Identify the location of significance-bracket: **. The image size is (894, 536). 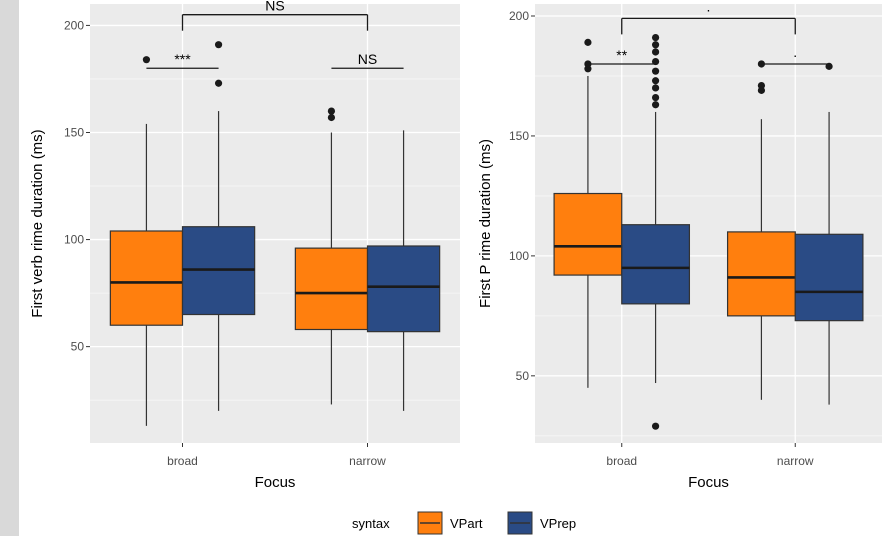
(621, 56).